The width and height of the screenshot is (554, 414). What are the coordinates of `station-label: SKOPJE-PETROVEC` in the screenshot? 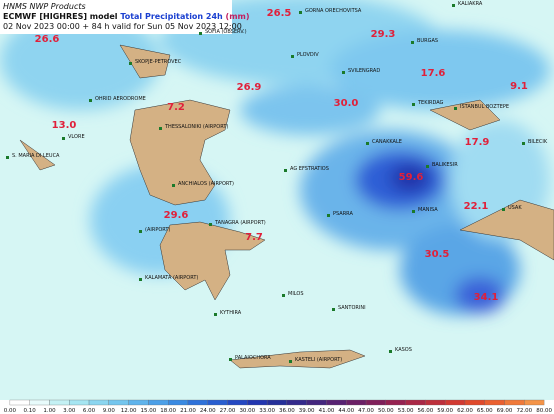 It's located at (158, 62).